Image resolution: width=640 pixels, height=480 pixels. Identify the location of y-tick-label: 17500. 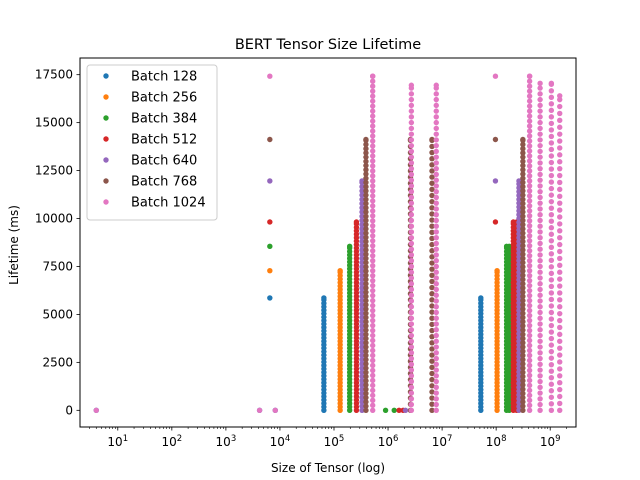
(54, 75).